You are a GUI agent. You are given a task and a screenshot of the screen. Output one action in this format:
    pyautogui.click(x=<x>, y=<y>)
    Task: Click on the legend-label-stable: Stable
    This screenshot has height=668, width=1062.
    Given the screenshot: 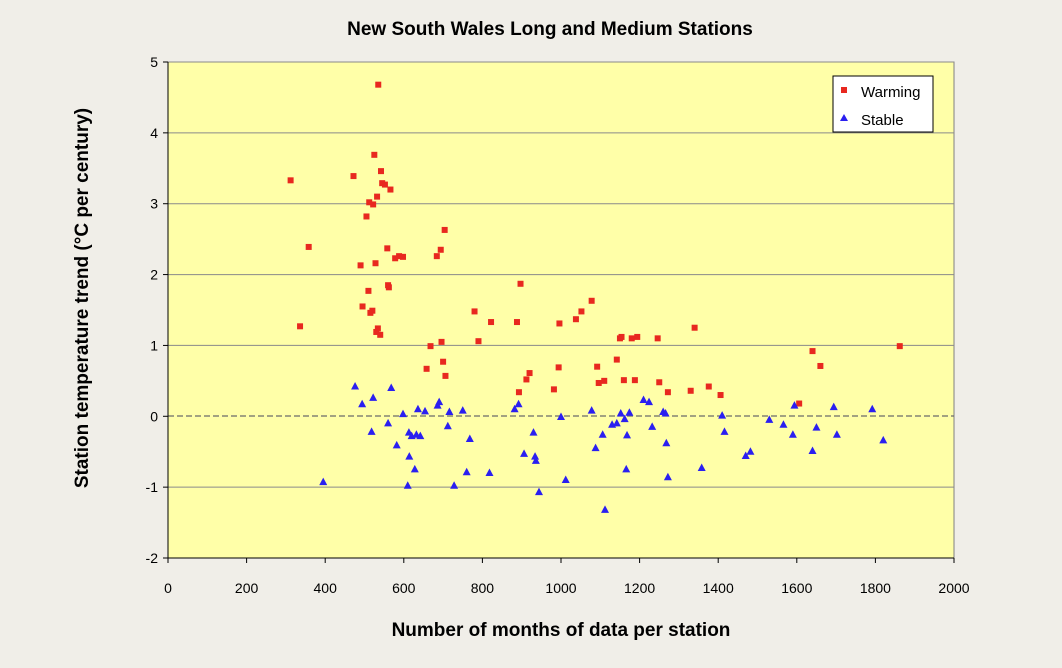 What is the action you would take?
    pyautogui.click(x=882, y=120)
    